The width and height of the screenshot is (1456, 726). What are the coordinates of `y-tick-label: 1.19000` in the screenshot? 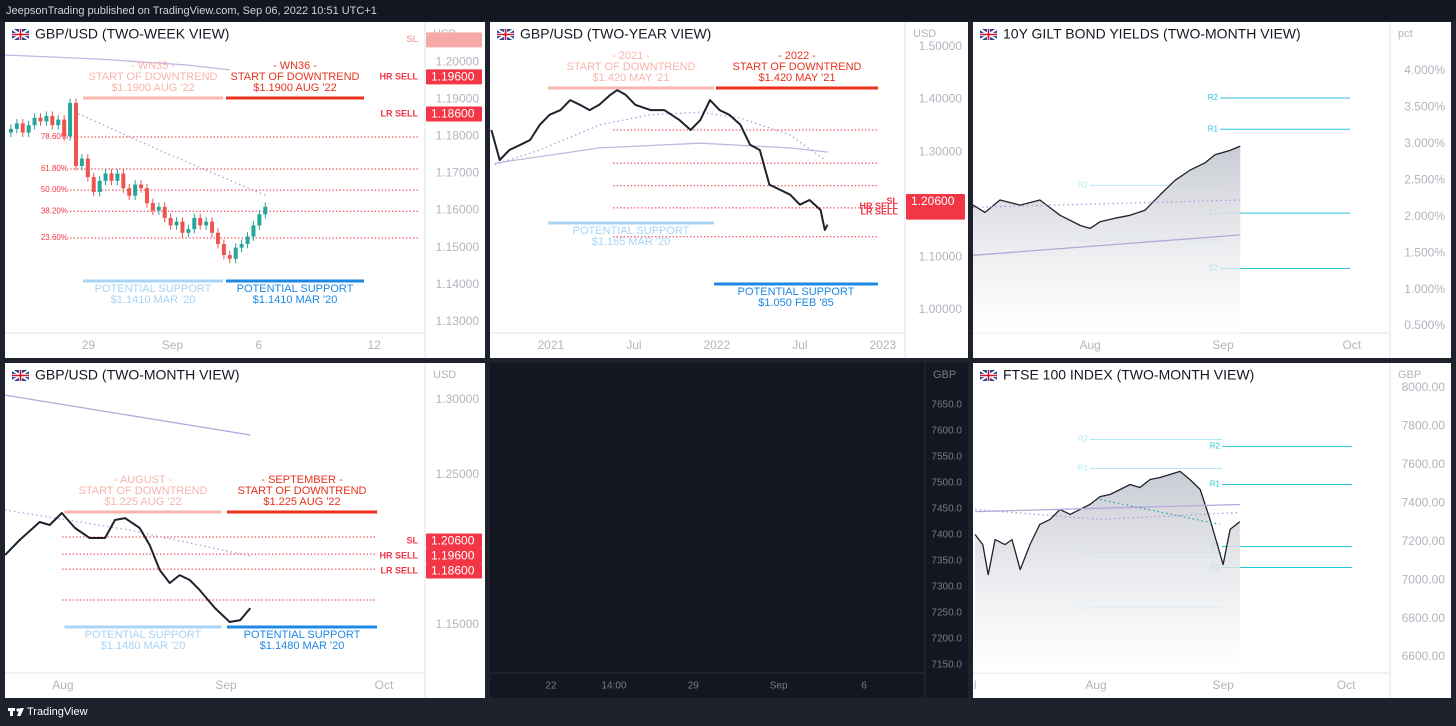 It's located at (458, 98).